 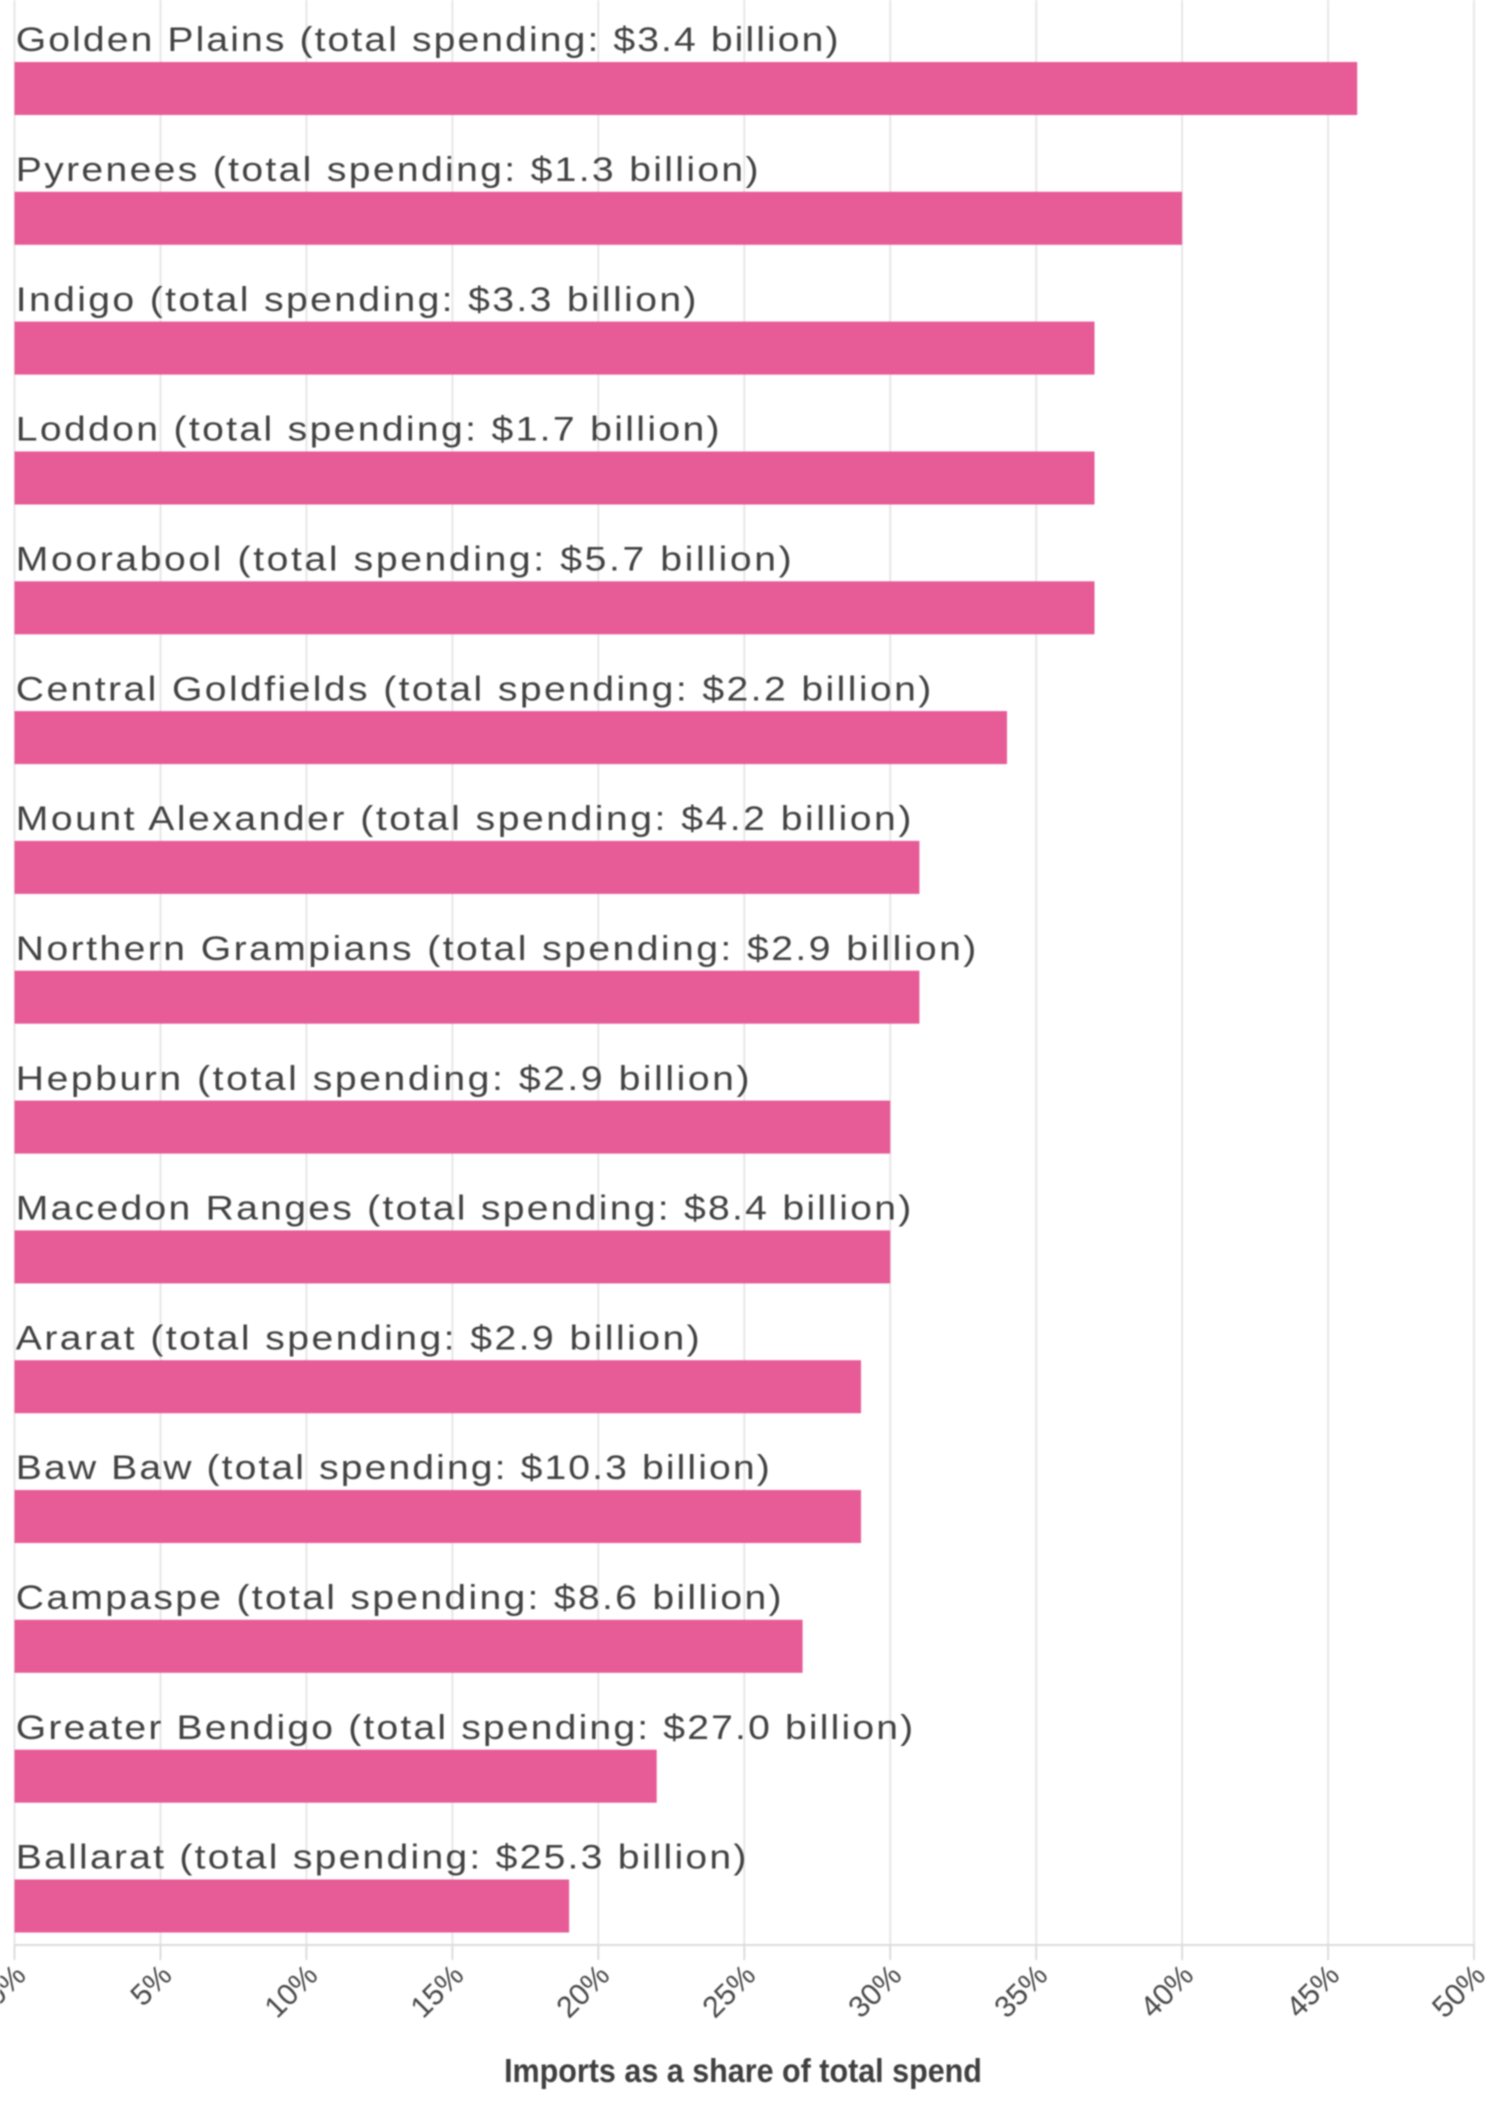 I want to click on svg-text:Hepburn (total spending: $2.9: Hepburn (total spending: $2.9 billion), so click(x=384, y=1078).